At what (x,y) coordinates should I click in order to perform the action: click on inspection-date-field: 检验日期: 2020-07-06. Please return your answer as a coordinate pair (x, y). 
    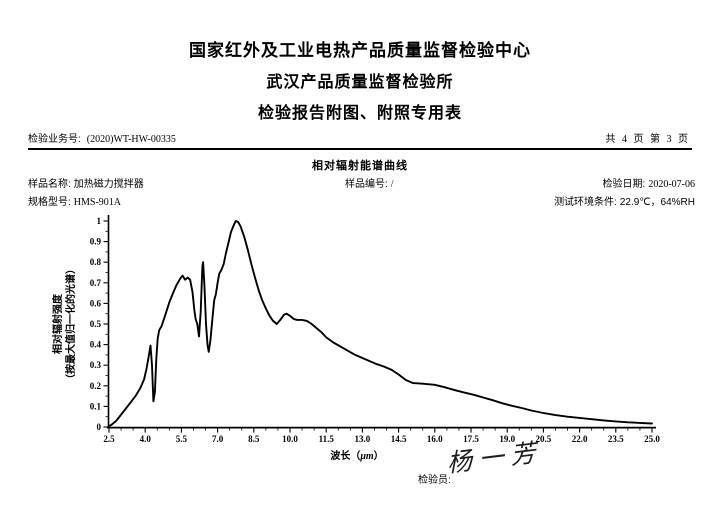
    Looking at the image, I should click on (649, 182).